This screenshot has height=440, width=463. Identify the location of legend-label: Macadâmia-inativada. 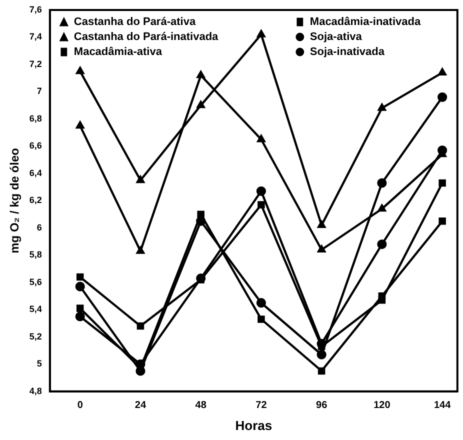
(366, 22).